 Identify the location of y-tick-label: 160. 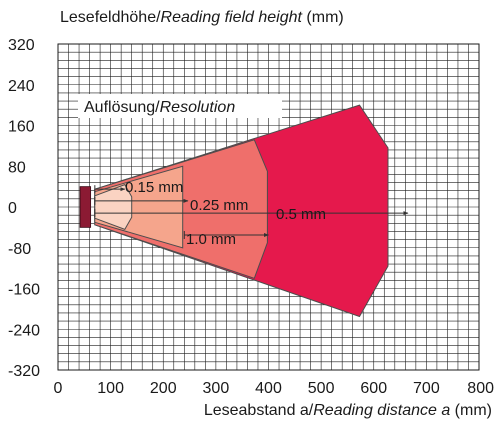
(21, 127).